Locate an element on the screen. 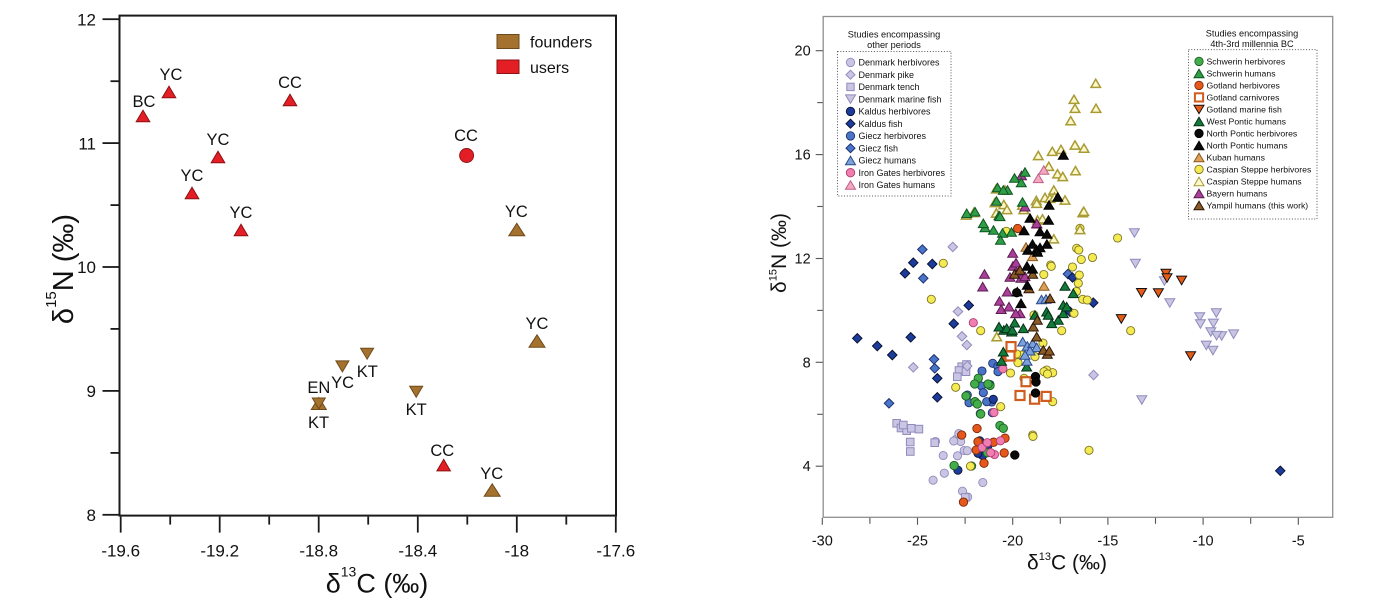  svg-text: Denmark marine fish is located at coordinates (900, 99).